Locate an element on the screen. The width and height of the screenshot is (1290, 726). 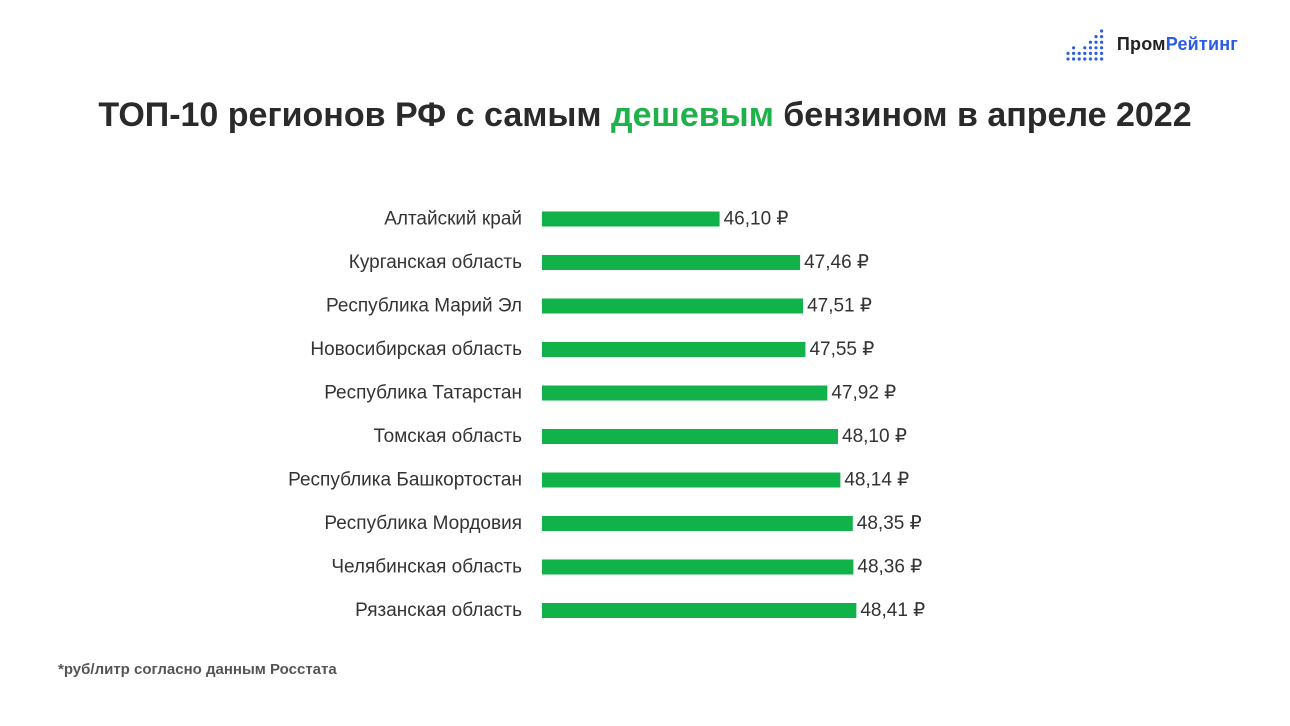
value-label: 46,10 ₽ is located at coordinates (756, 219).